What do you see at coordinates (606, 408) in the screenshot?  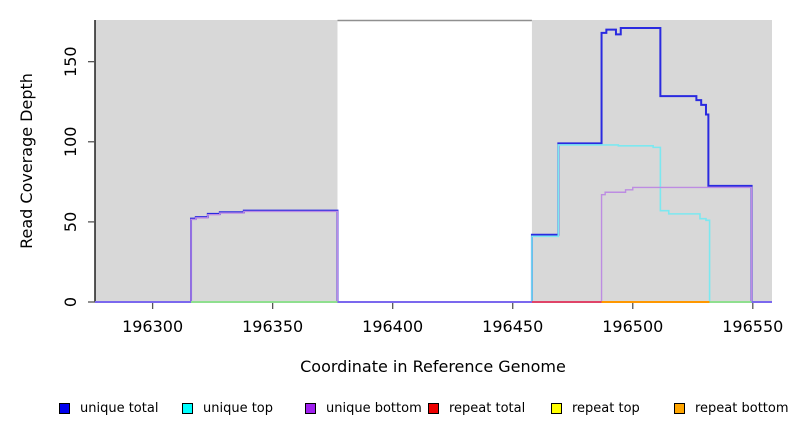 I see `legend-label: repeat top` at bounding box center [606, 408].